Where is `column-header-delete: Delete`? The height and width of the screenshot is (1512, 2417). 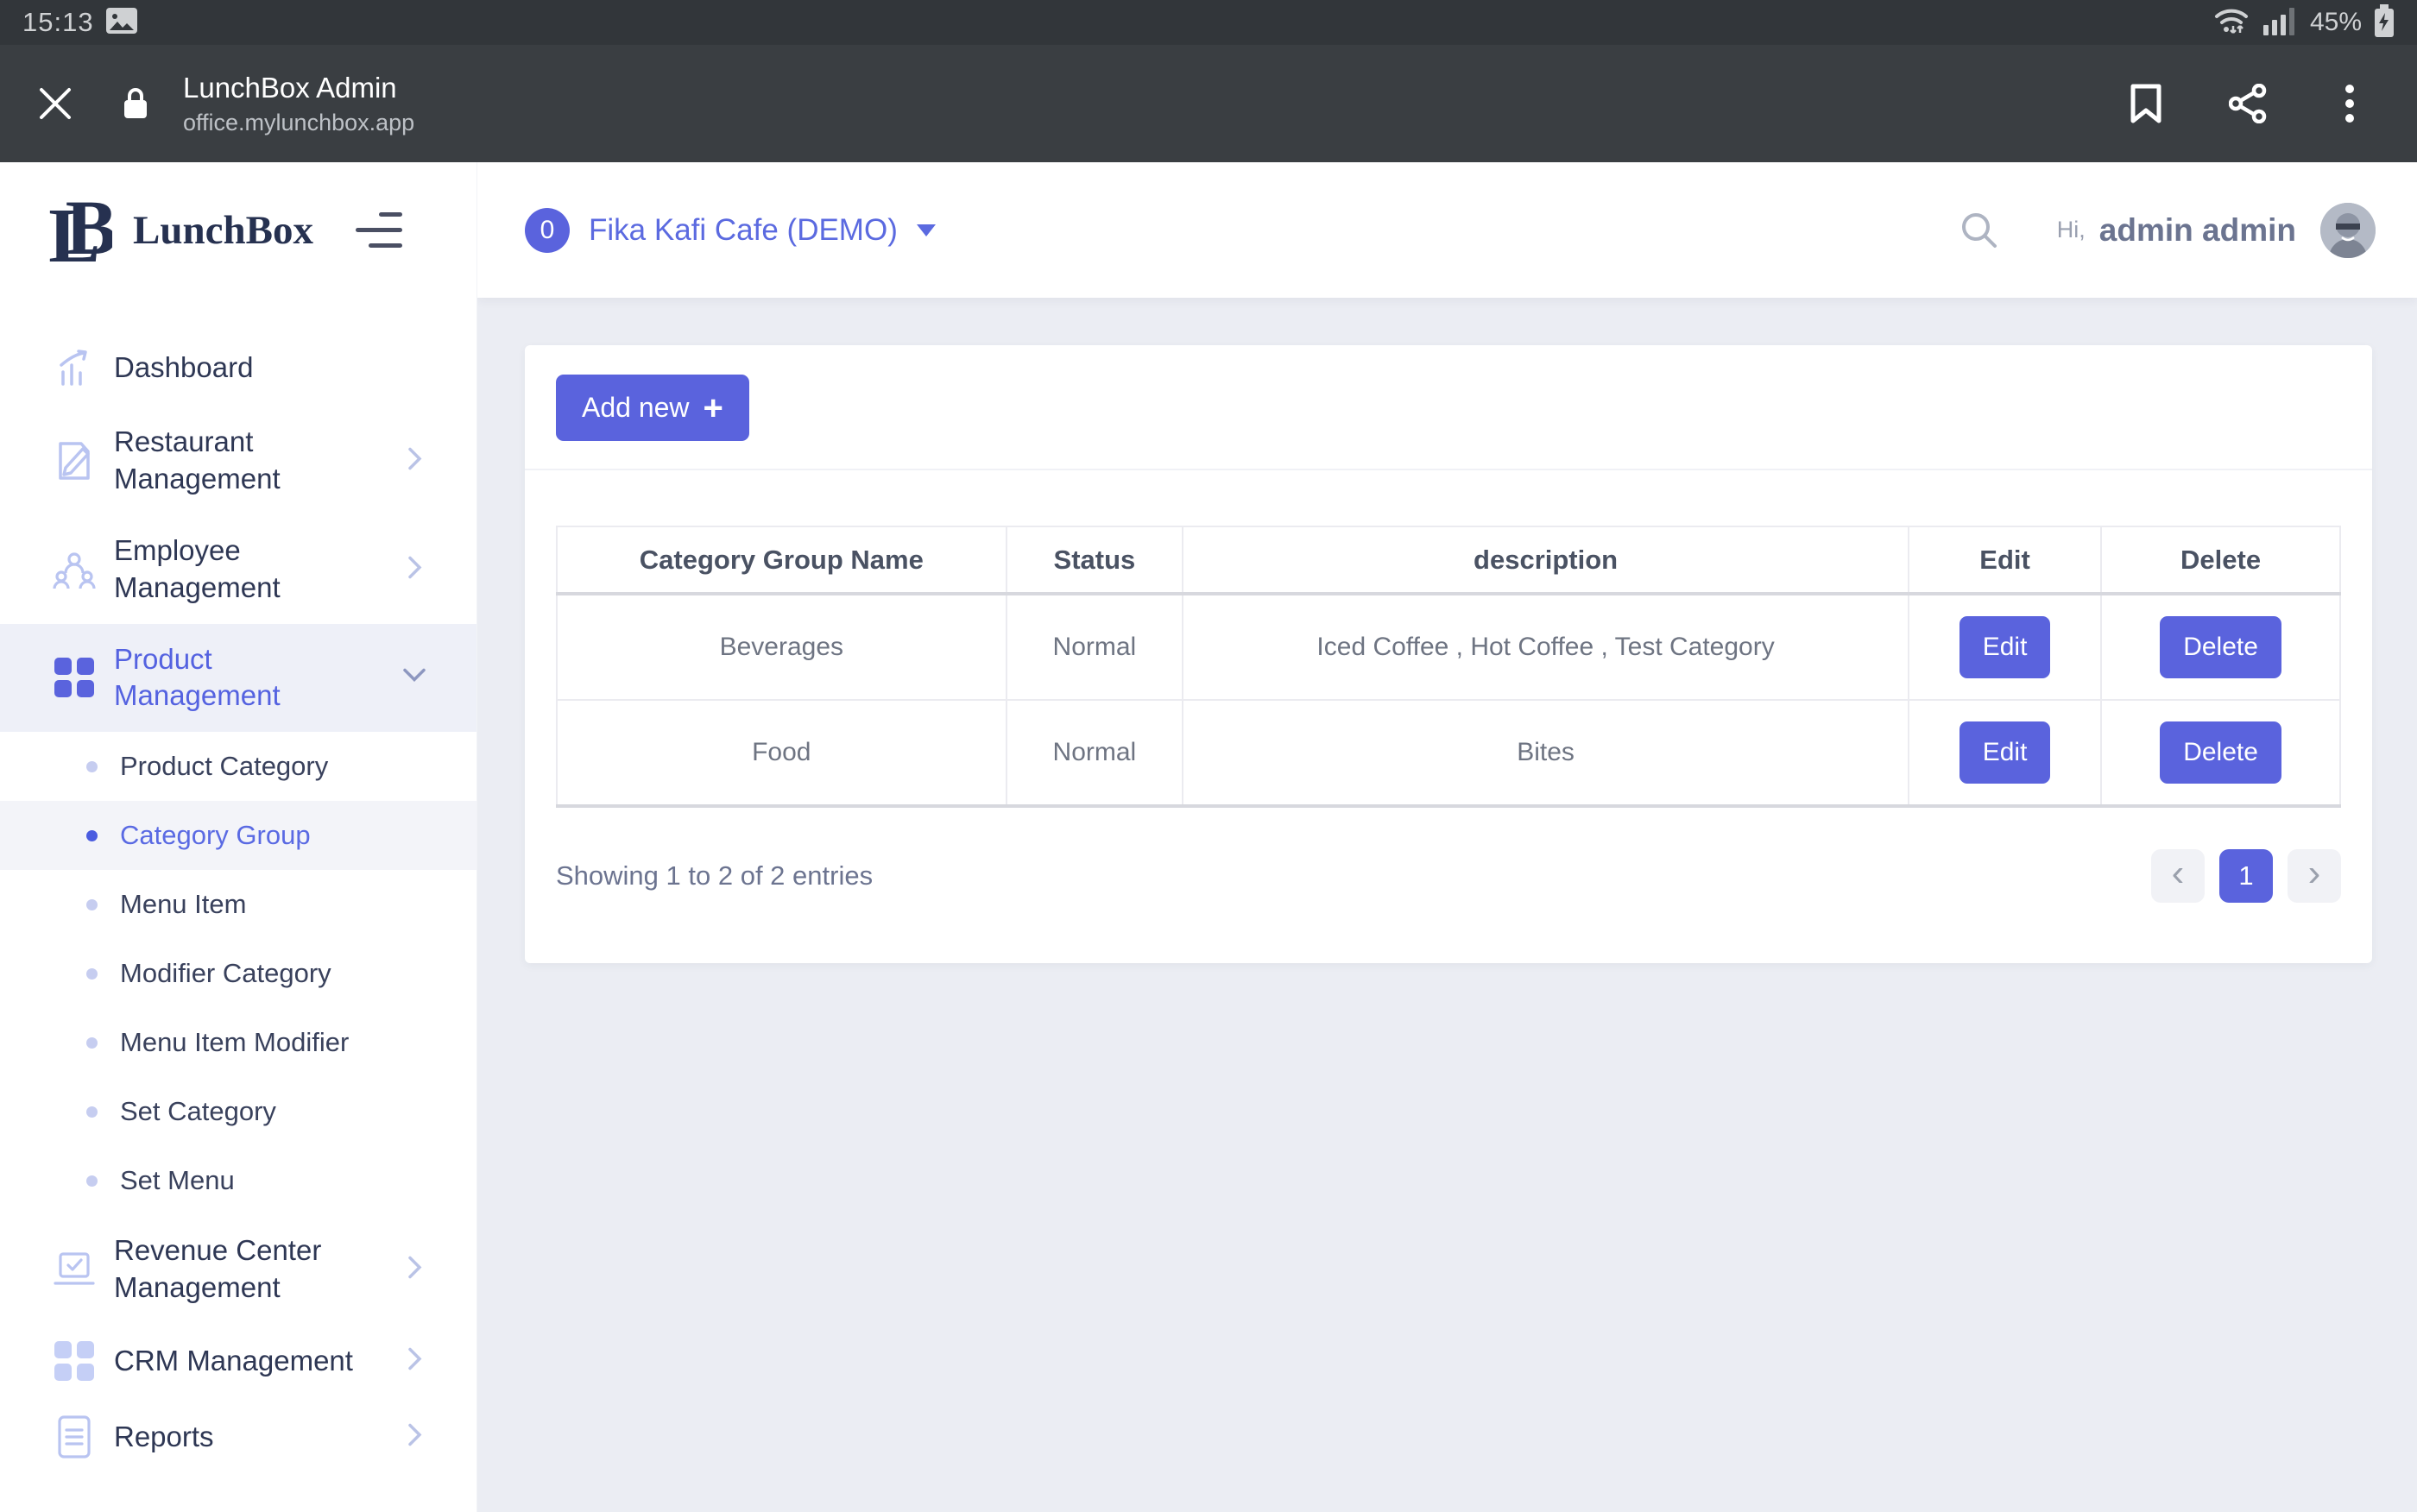 column-header-delete: Delete is located at coordinates (2220, 560).